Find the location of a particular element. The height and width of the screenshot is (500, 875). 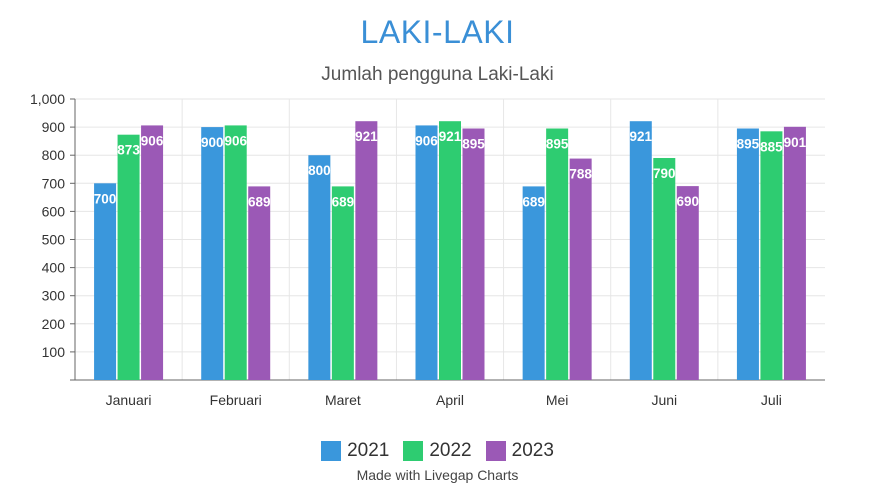

chart-title: LAKI-LAKI is located at coordinates (437, 32).